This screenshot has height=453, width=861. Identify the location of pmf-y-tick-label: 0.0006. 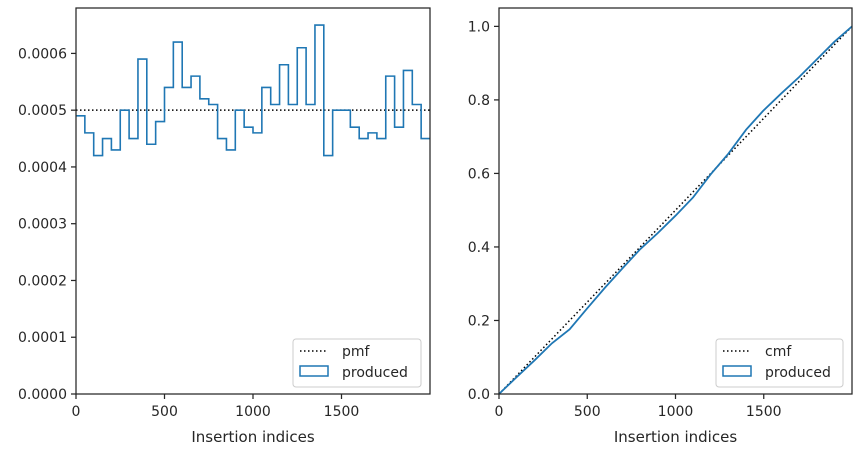
(42, 54).